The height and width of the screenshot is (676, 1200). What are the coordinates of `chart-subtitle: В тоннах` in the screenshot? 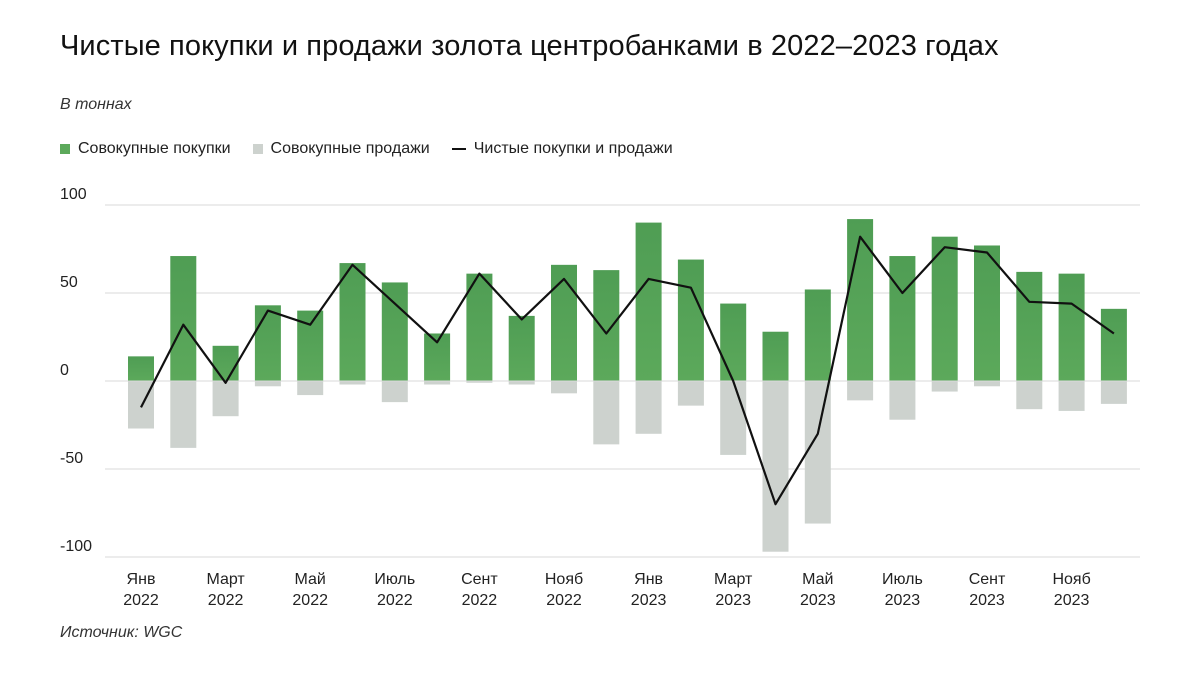 It's located at (96, 104).